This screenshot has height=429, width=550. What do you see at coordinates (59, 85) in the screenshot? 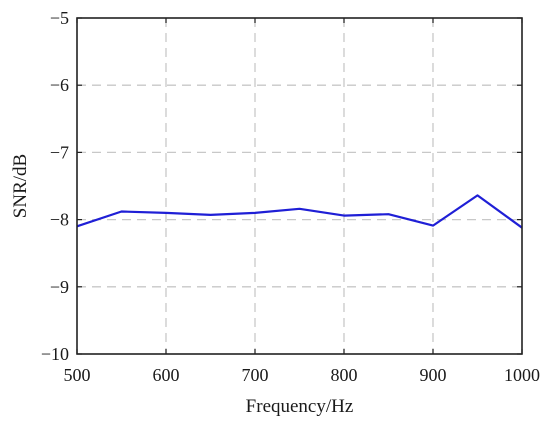
I see `y-tick-label: −6` at bounding box center [59, 85].